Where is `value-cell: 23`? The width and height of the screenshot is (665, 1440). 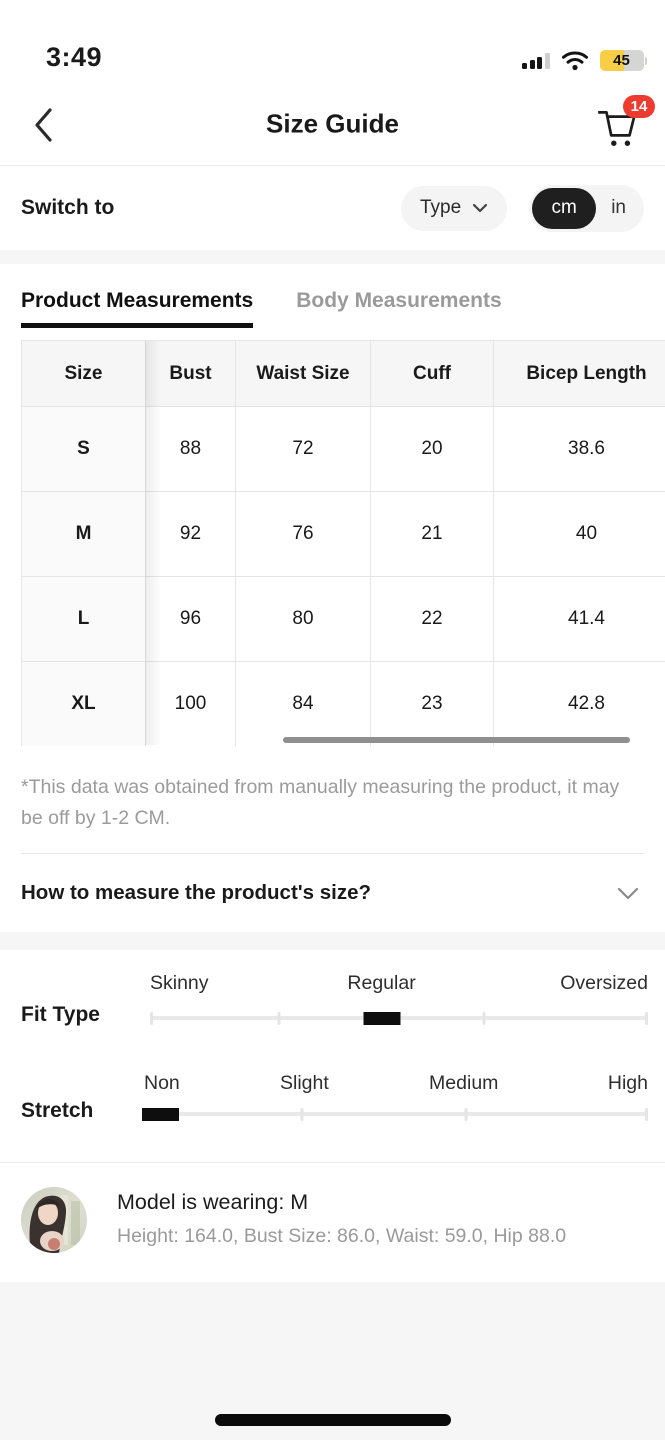 value-cell: 23 is located at coordinates (432, 703).